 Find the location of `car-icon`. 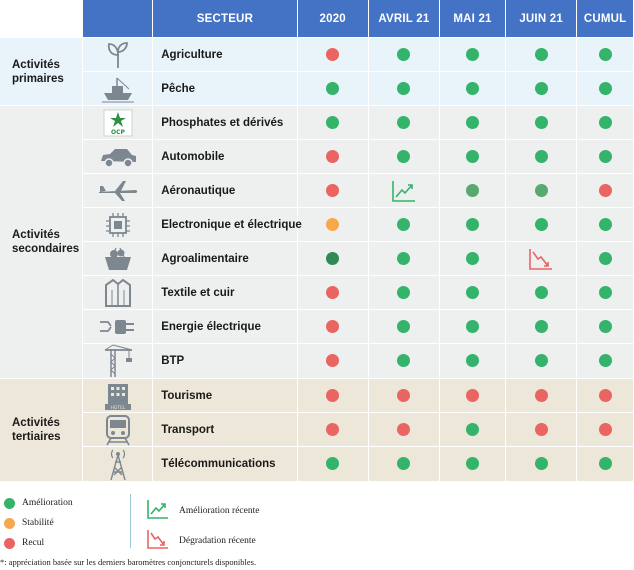

car-icon is located at coordinates (118, 156).